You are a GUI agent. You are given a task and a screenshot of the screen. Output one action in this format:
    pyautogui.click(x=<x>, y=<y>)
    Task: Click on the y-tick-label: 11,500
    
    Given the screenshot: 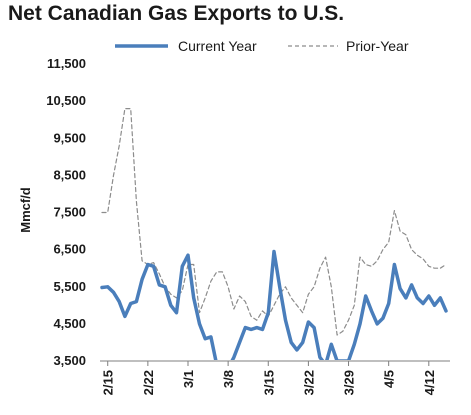 What is the action you would take?
    pyautogui.click(x=66, y=63)
    